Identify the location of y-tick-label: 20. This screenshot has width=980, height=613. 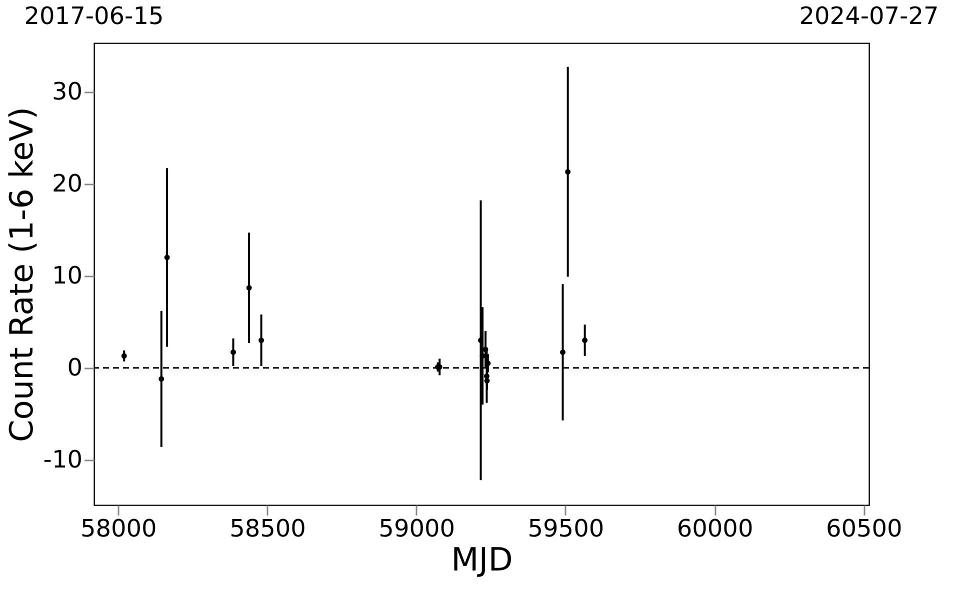
(67, 183).